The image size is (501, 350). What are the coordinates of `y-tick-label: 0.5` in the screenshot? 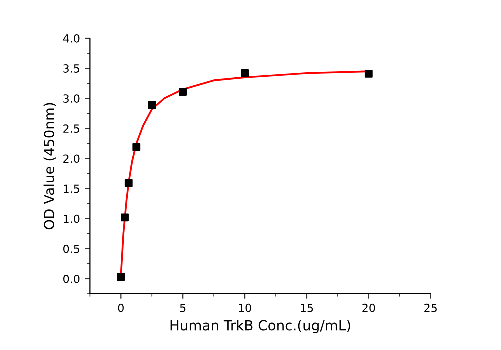 It's located at (72, 249).